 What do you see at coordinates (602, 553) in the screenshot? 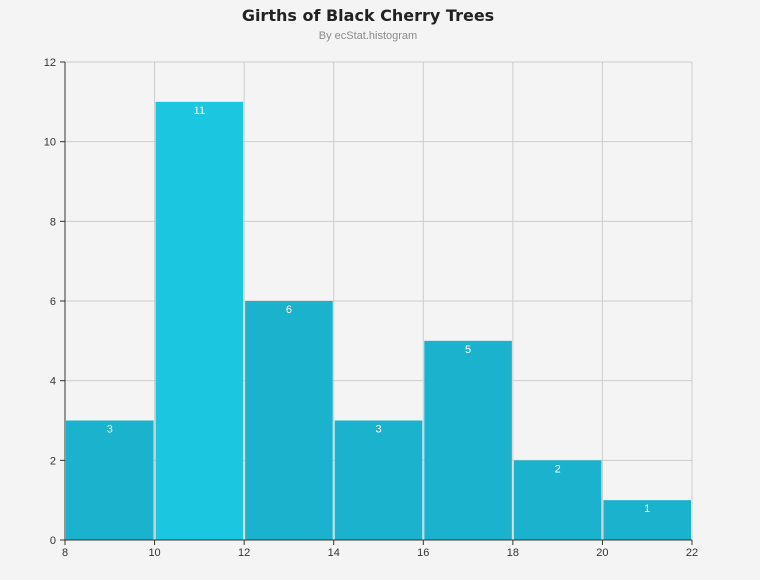
I see `x-tick-label: 20` at bounding box center [602, 553].